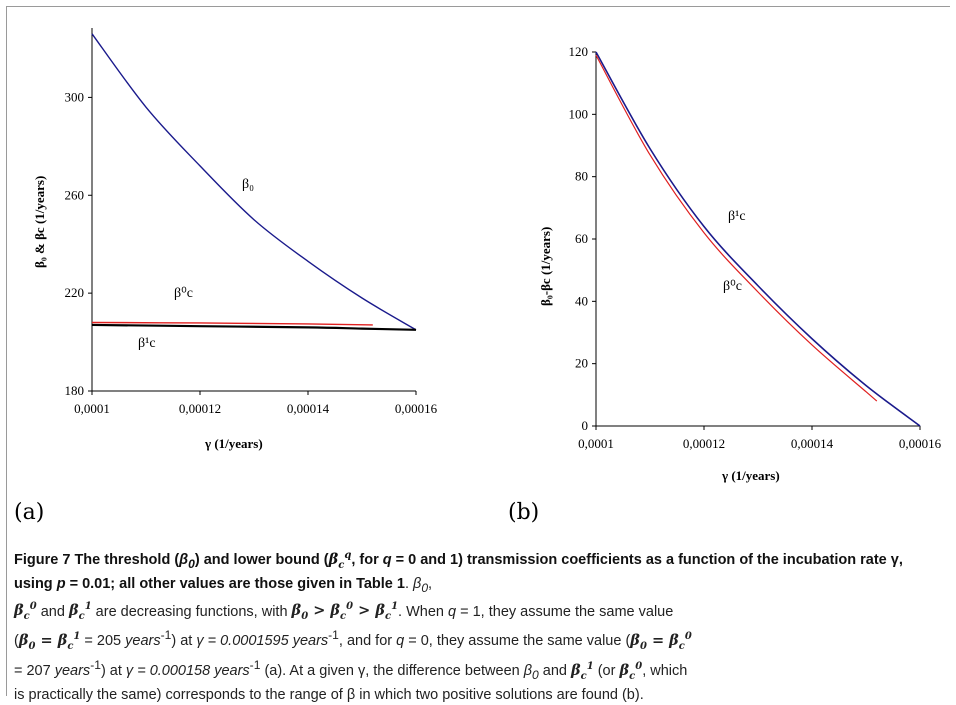 This screenshot has height=705, width=956. What do you see at coordinates (6, 351) in the screenshot?
I see `figure-border-left` at bounding box center [6, 351].